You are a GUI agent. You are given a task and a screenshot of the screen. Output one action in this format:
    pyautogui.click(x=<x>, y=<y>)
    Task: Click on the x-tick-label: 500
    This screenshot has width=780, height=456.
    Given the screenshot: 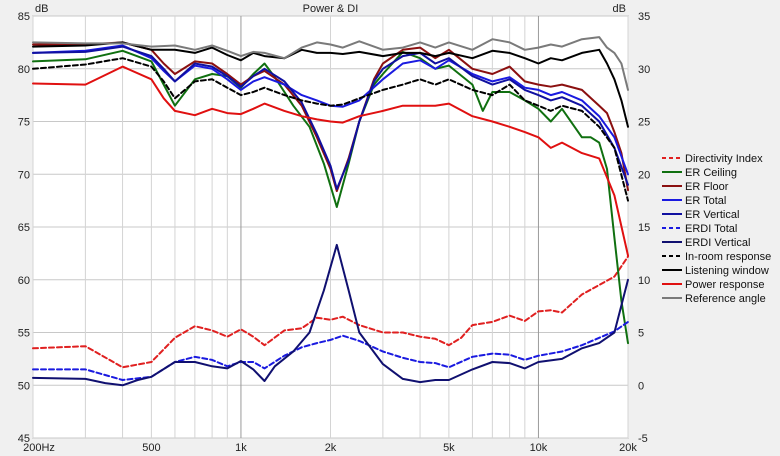 What is the action you would take?
    pyautogui.click(x=151, y=448)
    